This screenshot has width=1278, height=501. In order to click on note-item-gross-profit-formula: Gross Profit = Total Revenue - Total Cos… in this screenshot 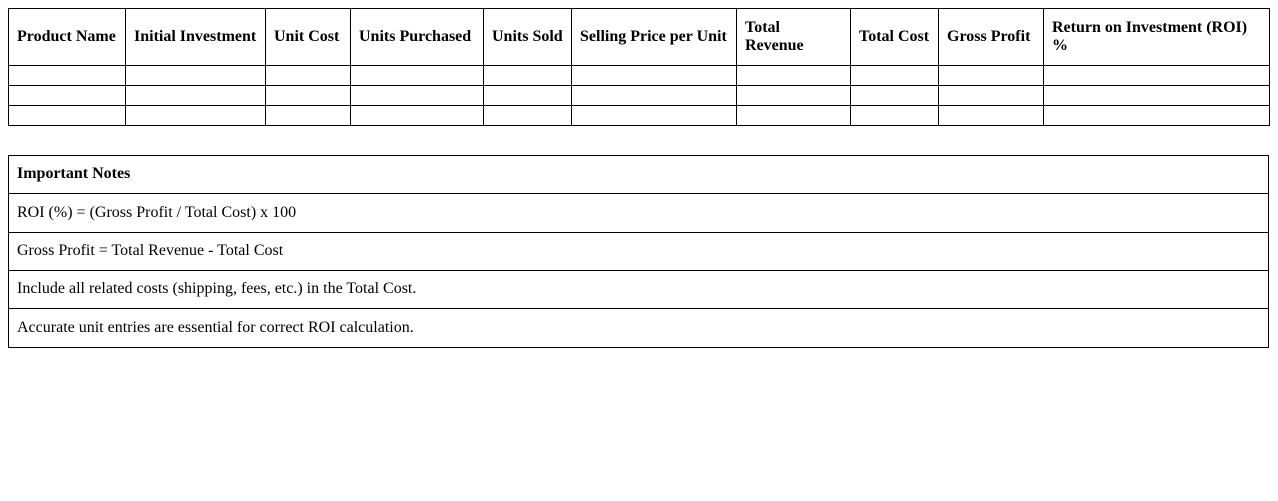, I will do `click(638, 251)`.